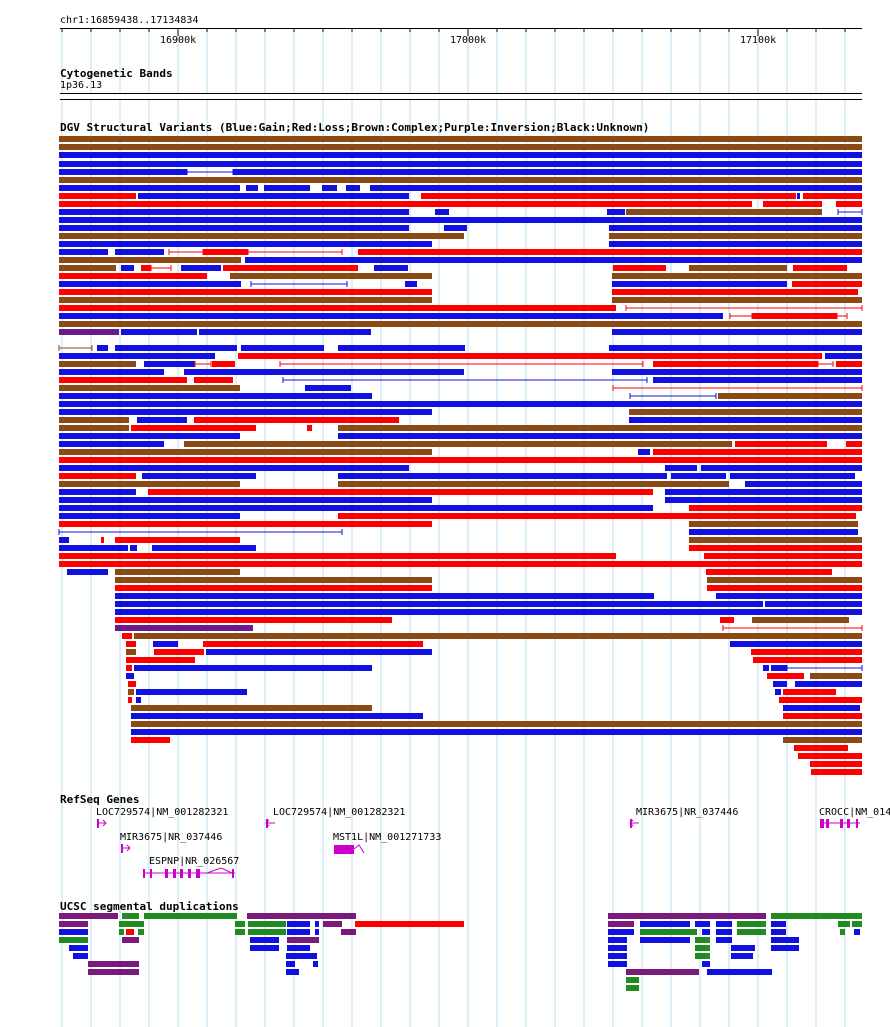 This screenshot has width=890, height=1027. Describe the element at coordinates (122, 848) in the screenshot. I see `gene-mir3675-a-exon` at that location.